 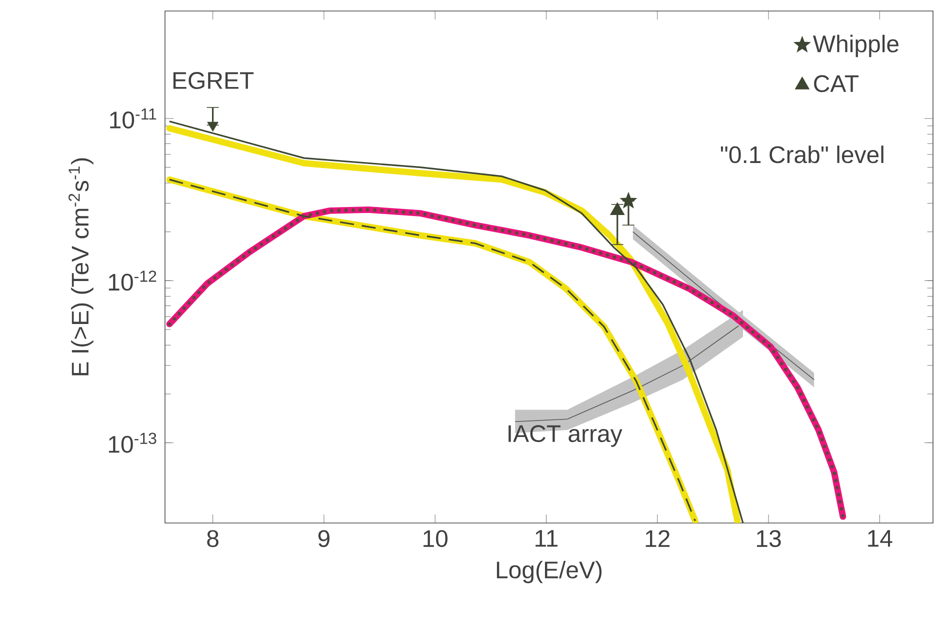 What do you see at coordinates (436, 539) in the screenshot?
I see `x-tick-label: 10` at bounding box center [436, 539].